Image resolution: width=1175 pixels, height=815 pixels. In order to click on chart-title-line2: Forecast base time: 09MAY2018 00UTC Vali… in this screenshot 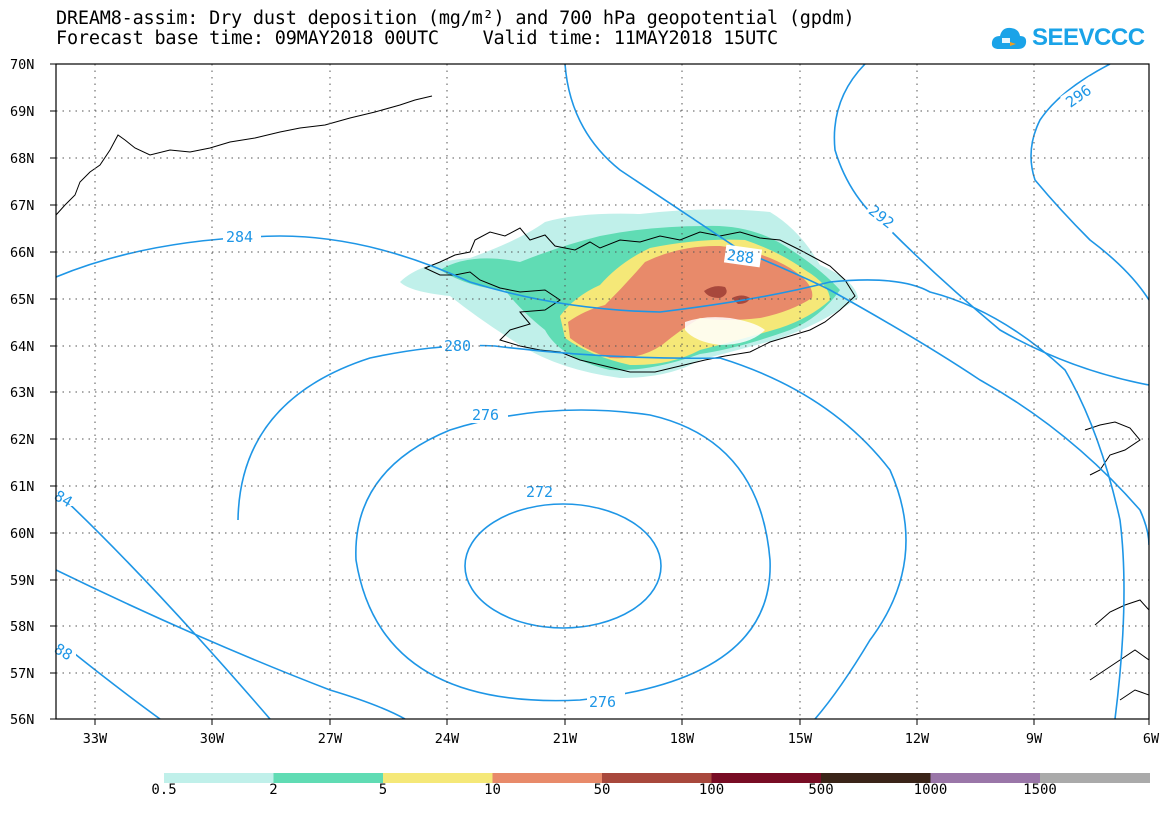, I will do `click(417, 38)`.